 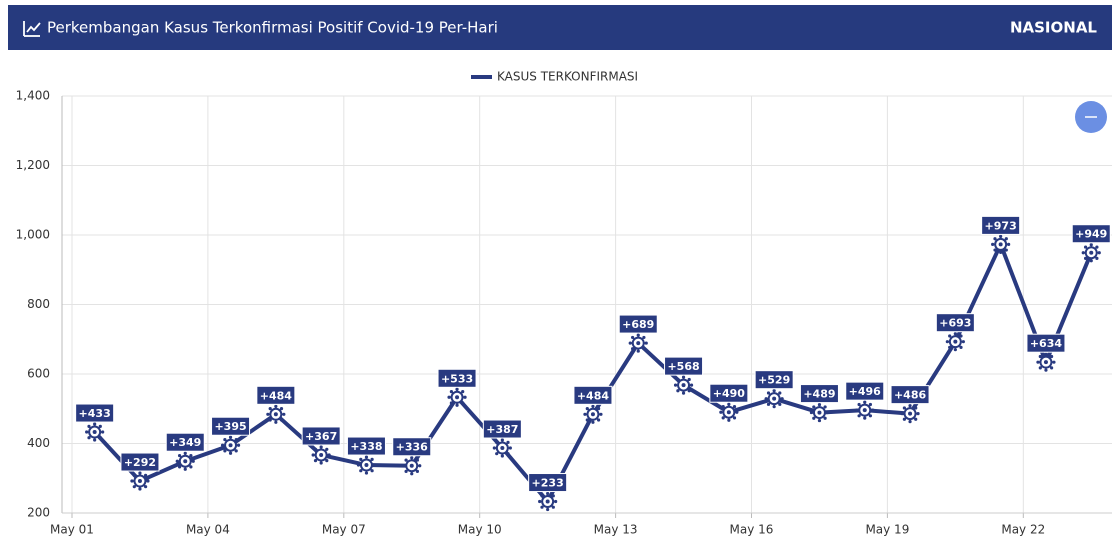 I want to click on y-tick-label: 200, so click(x=38, y=513).